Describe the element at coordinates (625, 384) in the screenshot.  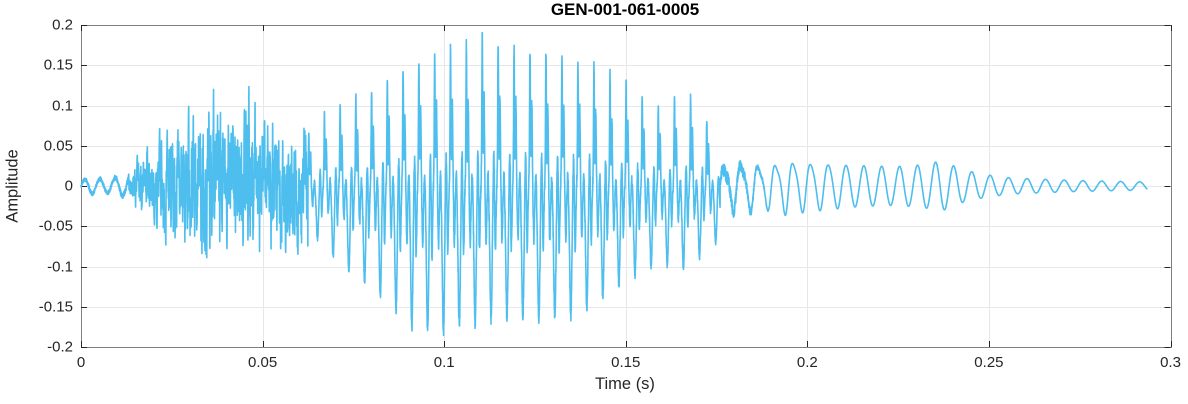
I see `x-axis-label: Time (s)` at that location.